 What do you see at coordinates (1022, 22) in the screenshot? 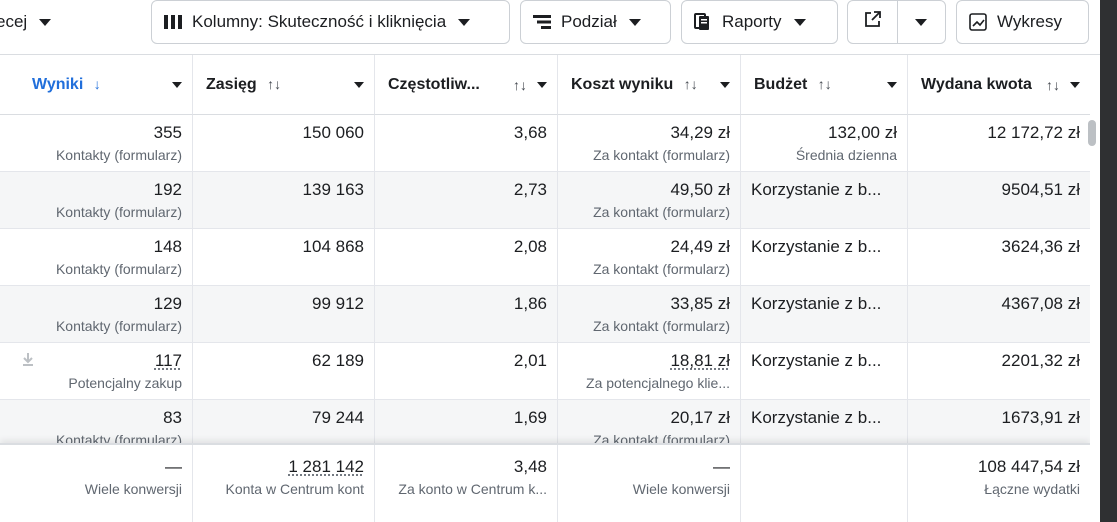
I see `charts-button: Wykresy` at bounding box center [1022, 22].